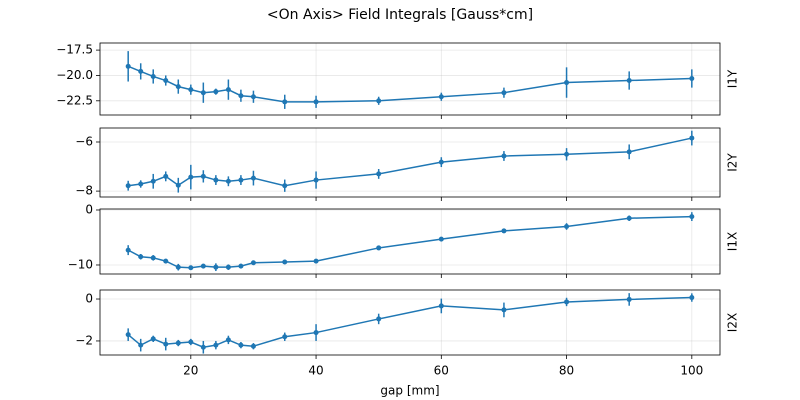 Image resolution: width=800 pixels, height=400 pixels. What do you see at coordinates (74, 100) in the screenshot?
I see `y-tick-label: −22.5` at bounding box center [74, 100].